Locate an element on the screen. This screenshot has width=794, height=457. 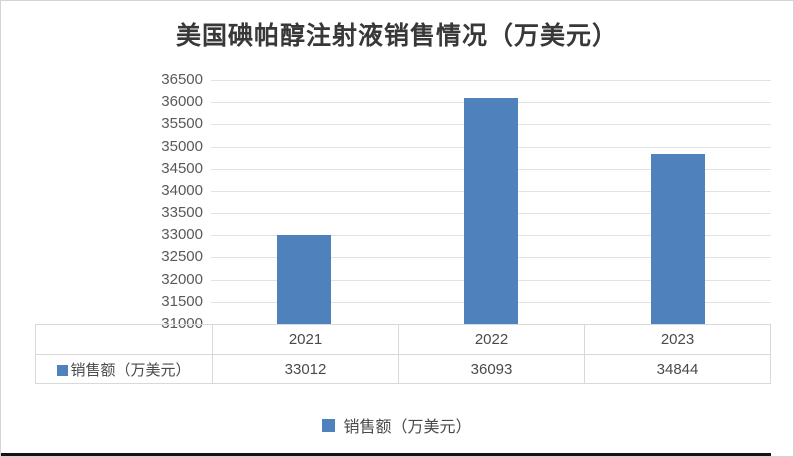
series-marker-icon is located at coordinates (63, 370).